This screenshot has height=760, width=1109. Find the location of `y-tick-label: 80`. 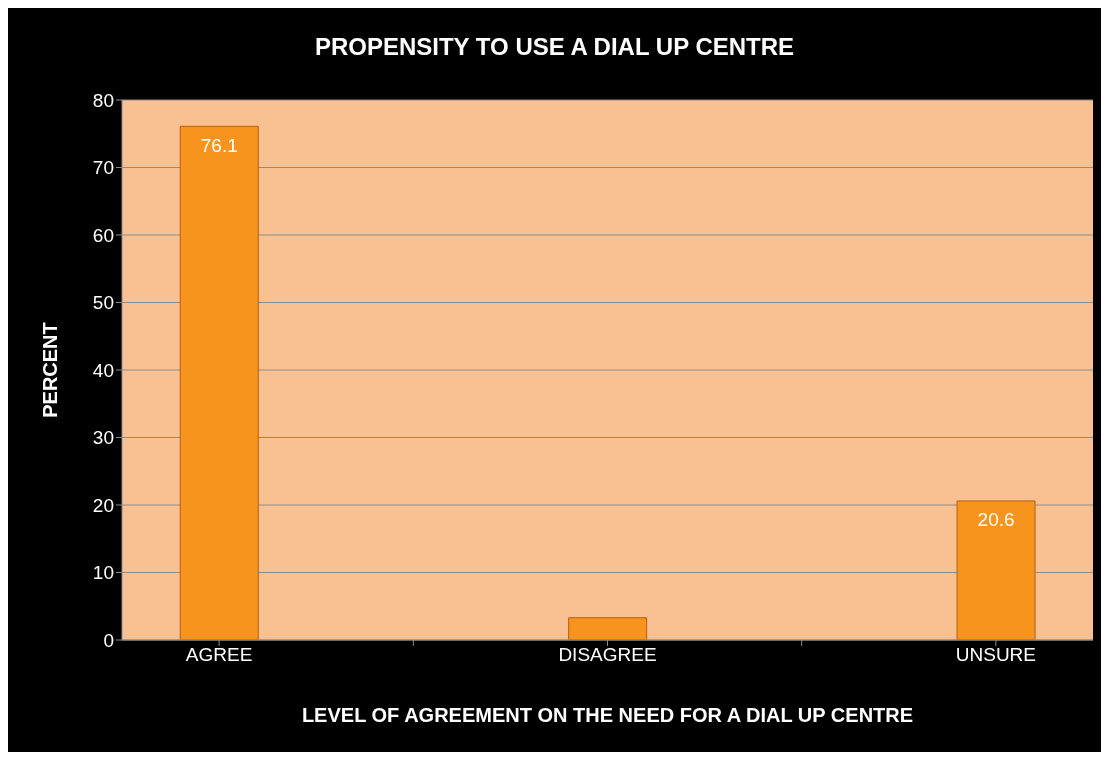

y-tick-label: 80 is located at coordinates (103, 100).